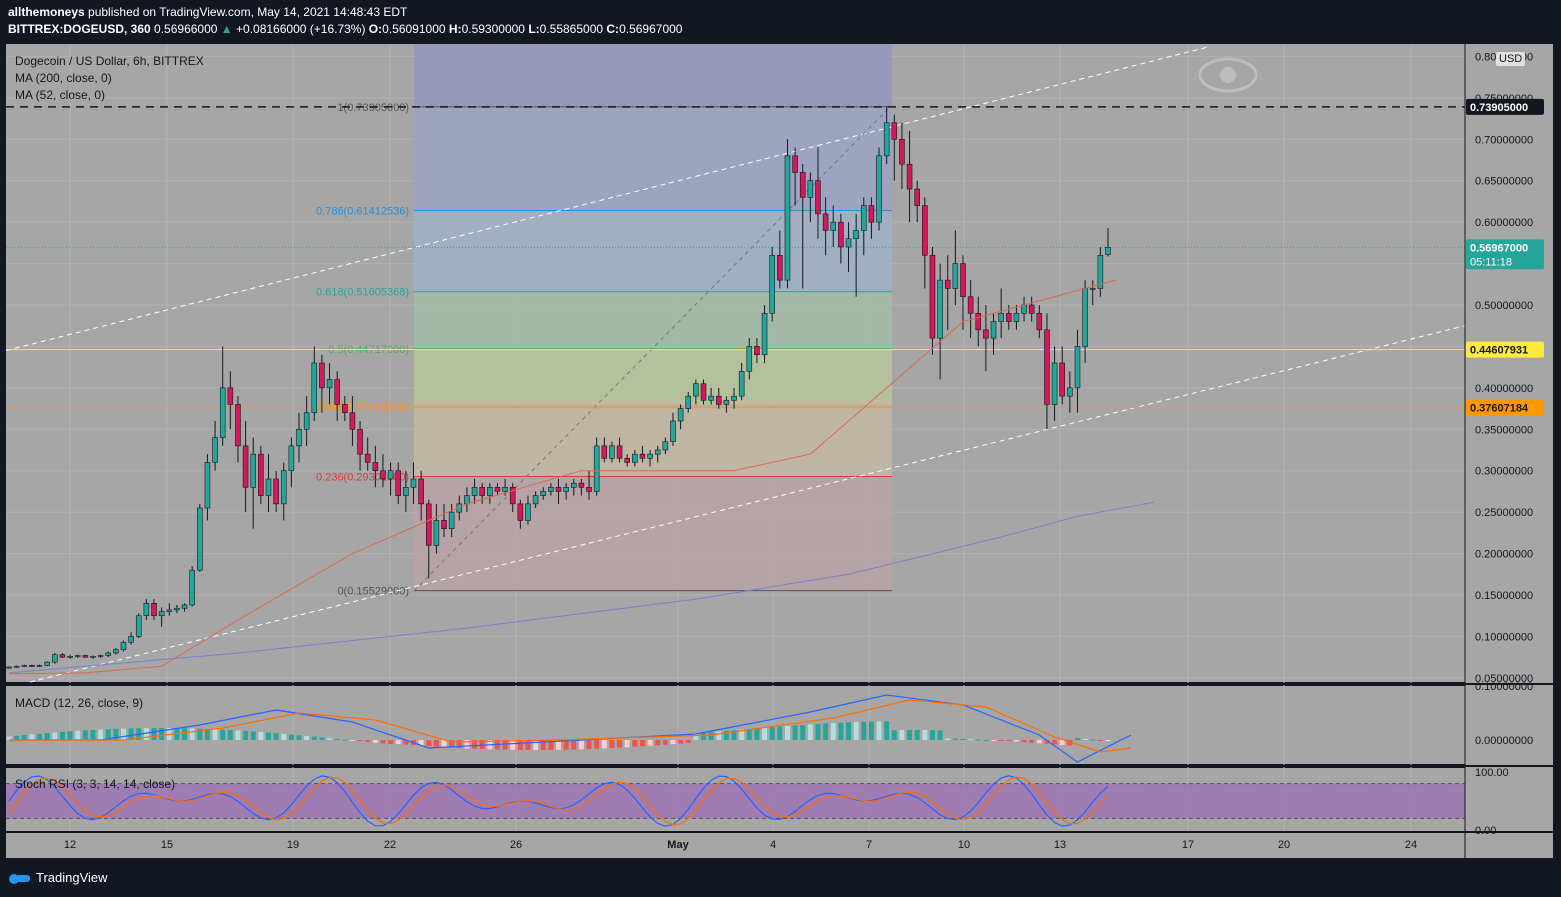 Image resolution: width=1561 pixels, height=897 pixels. Describe the element at coordinates (60, 95) in the screenshot. I see `legend-ma52: MA (52, close, 0)` at that location.